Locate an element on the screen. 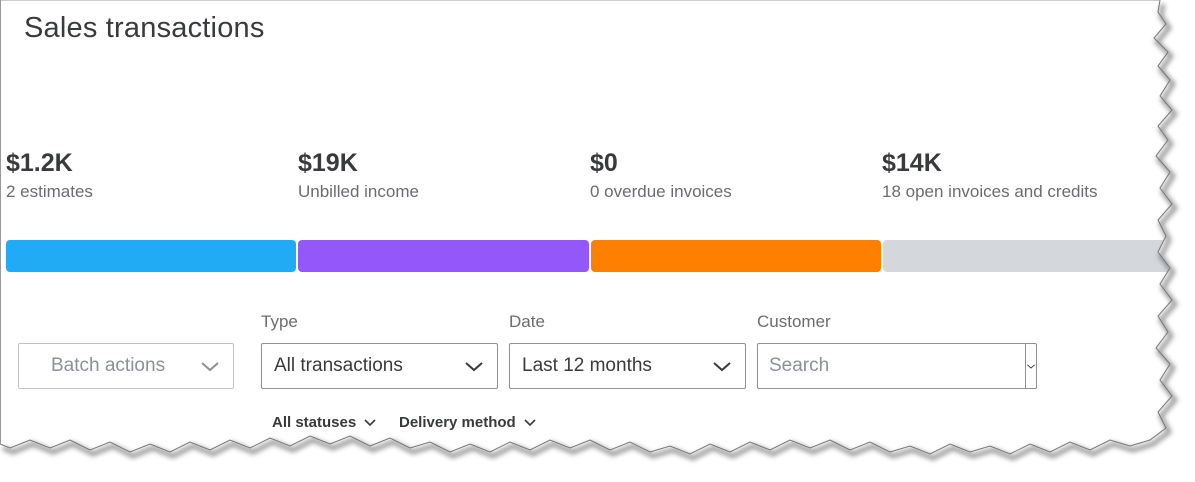 The width and height of the screenshot is (1195, 482). type-label: Type is located at coordinates (279, 321).